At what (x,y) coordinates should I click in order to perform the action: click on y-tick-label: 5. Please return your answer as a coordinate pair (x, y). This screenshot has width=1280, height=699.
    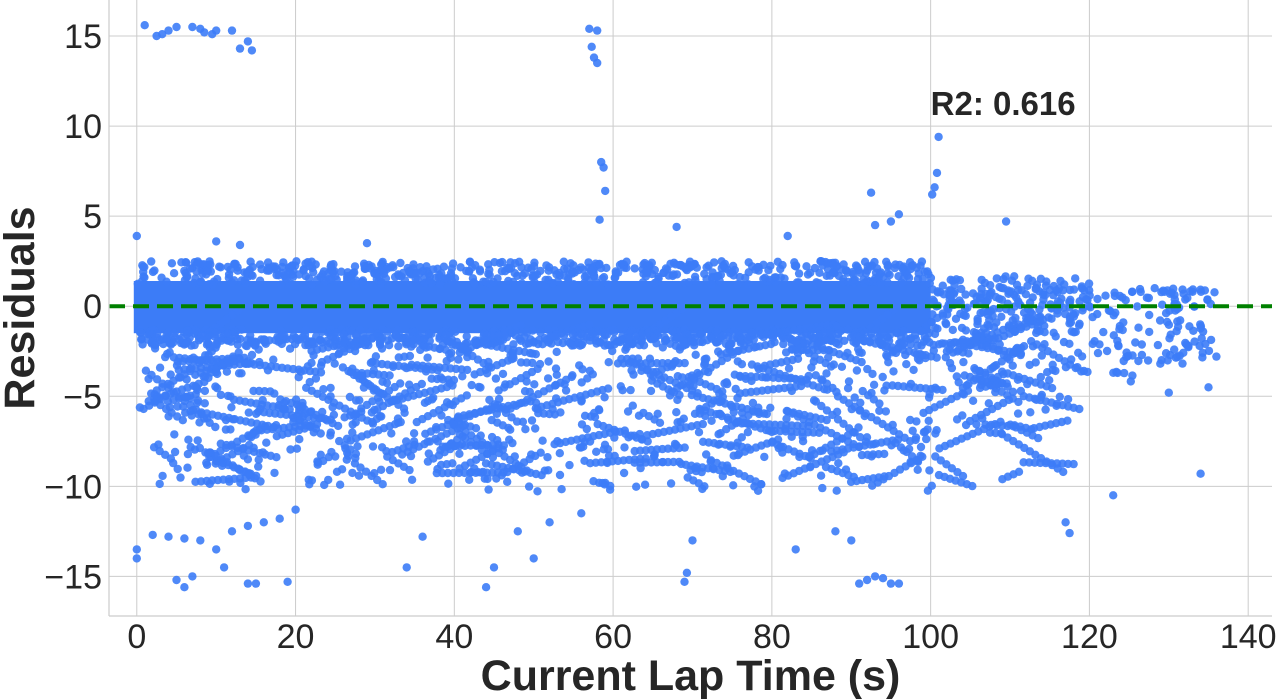
    Looking at the image, I should click on (92, 217).